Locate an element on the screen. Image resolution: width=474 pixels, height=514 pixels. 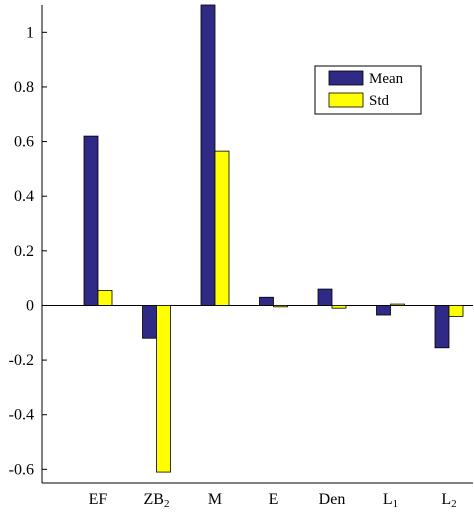
x-tick-label: EF is located at coordinates (98, 499).